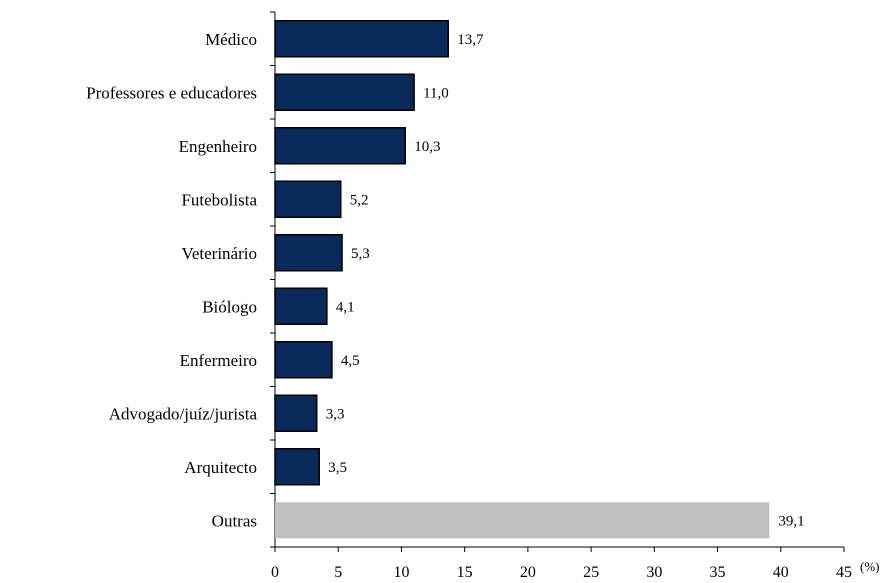 The height and width of the screenshot is (583, 888). Describe the element at coordinates (335, 414) in the screenshot. I see `value-label: 3,3` at that location.